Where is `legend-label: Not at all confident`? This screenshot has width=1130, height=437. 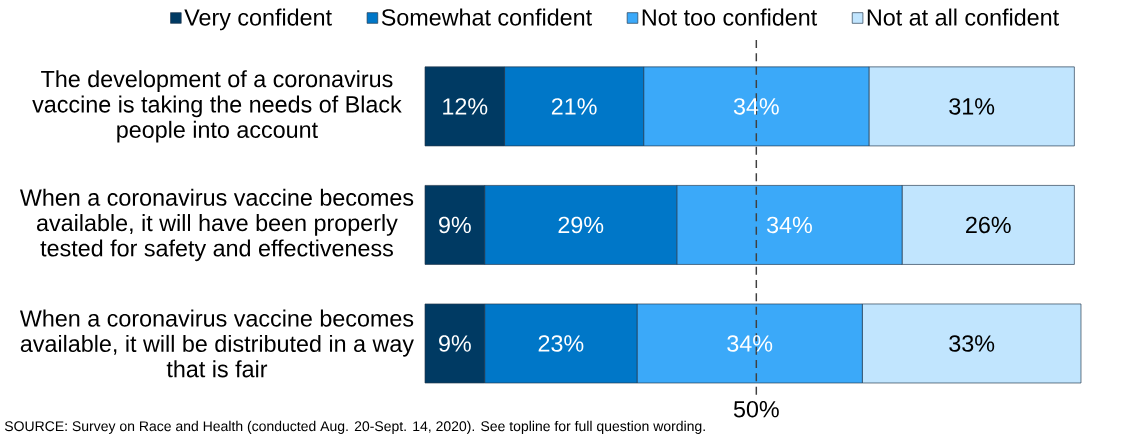 legend-label: Not at all confident is located at coordinates (963, 17).